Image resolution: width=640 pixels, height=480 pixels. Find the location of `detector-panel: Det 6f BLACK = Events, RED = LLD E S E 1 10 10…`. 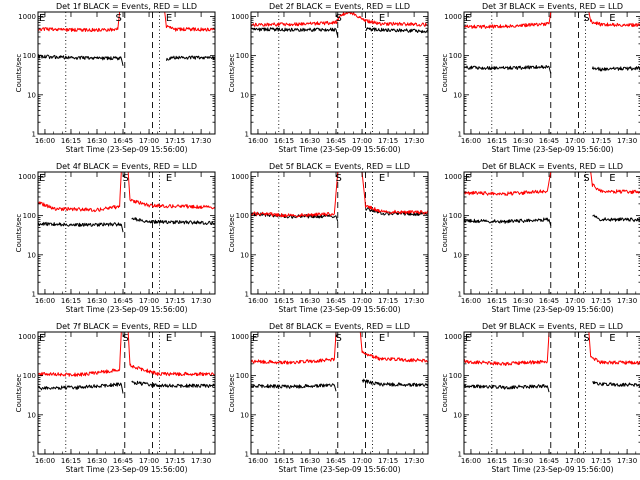

detector-panel: Det 6f BLACK = Events, RED = LLD E S E 1 10 10… is located at coordinates (540, 238).